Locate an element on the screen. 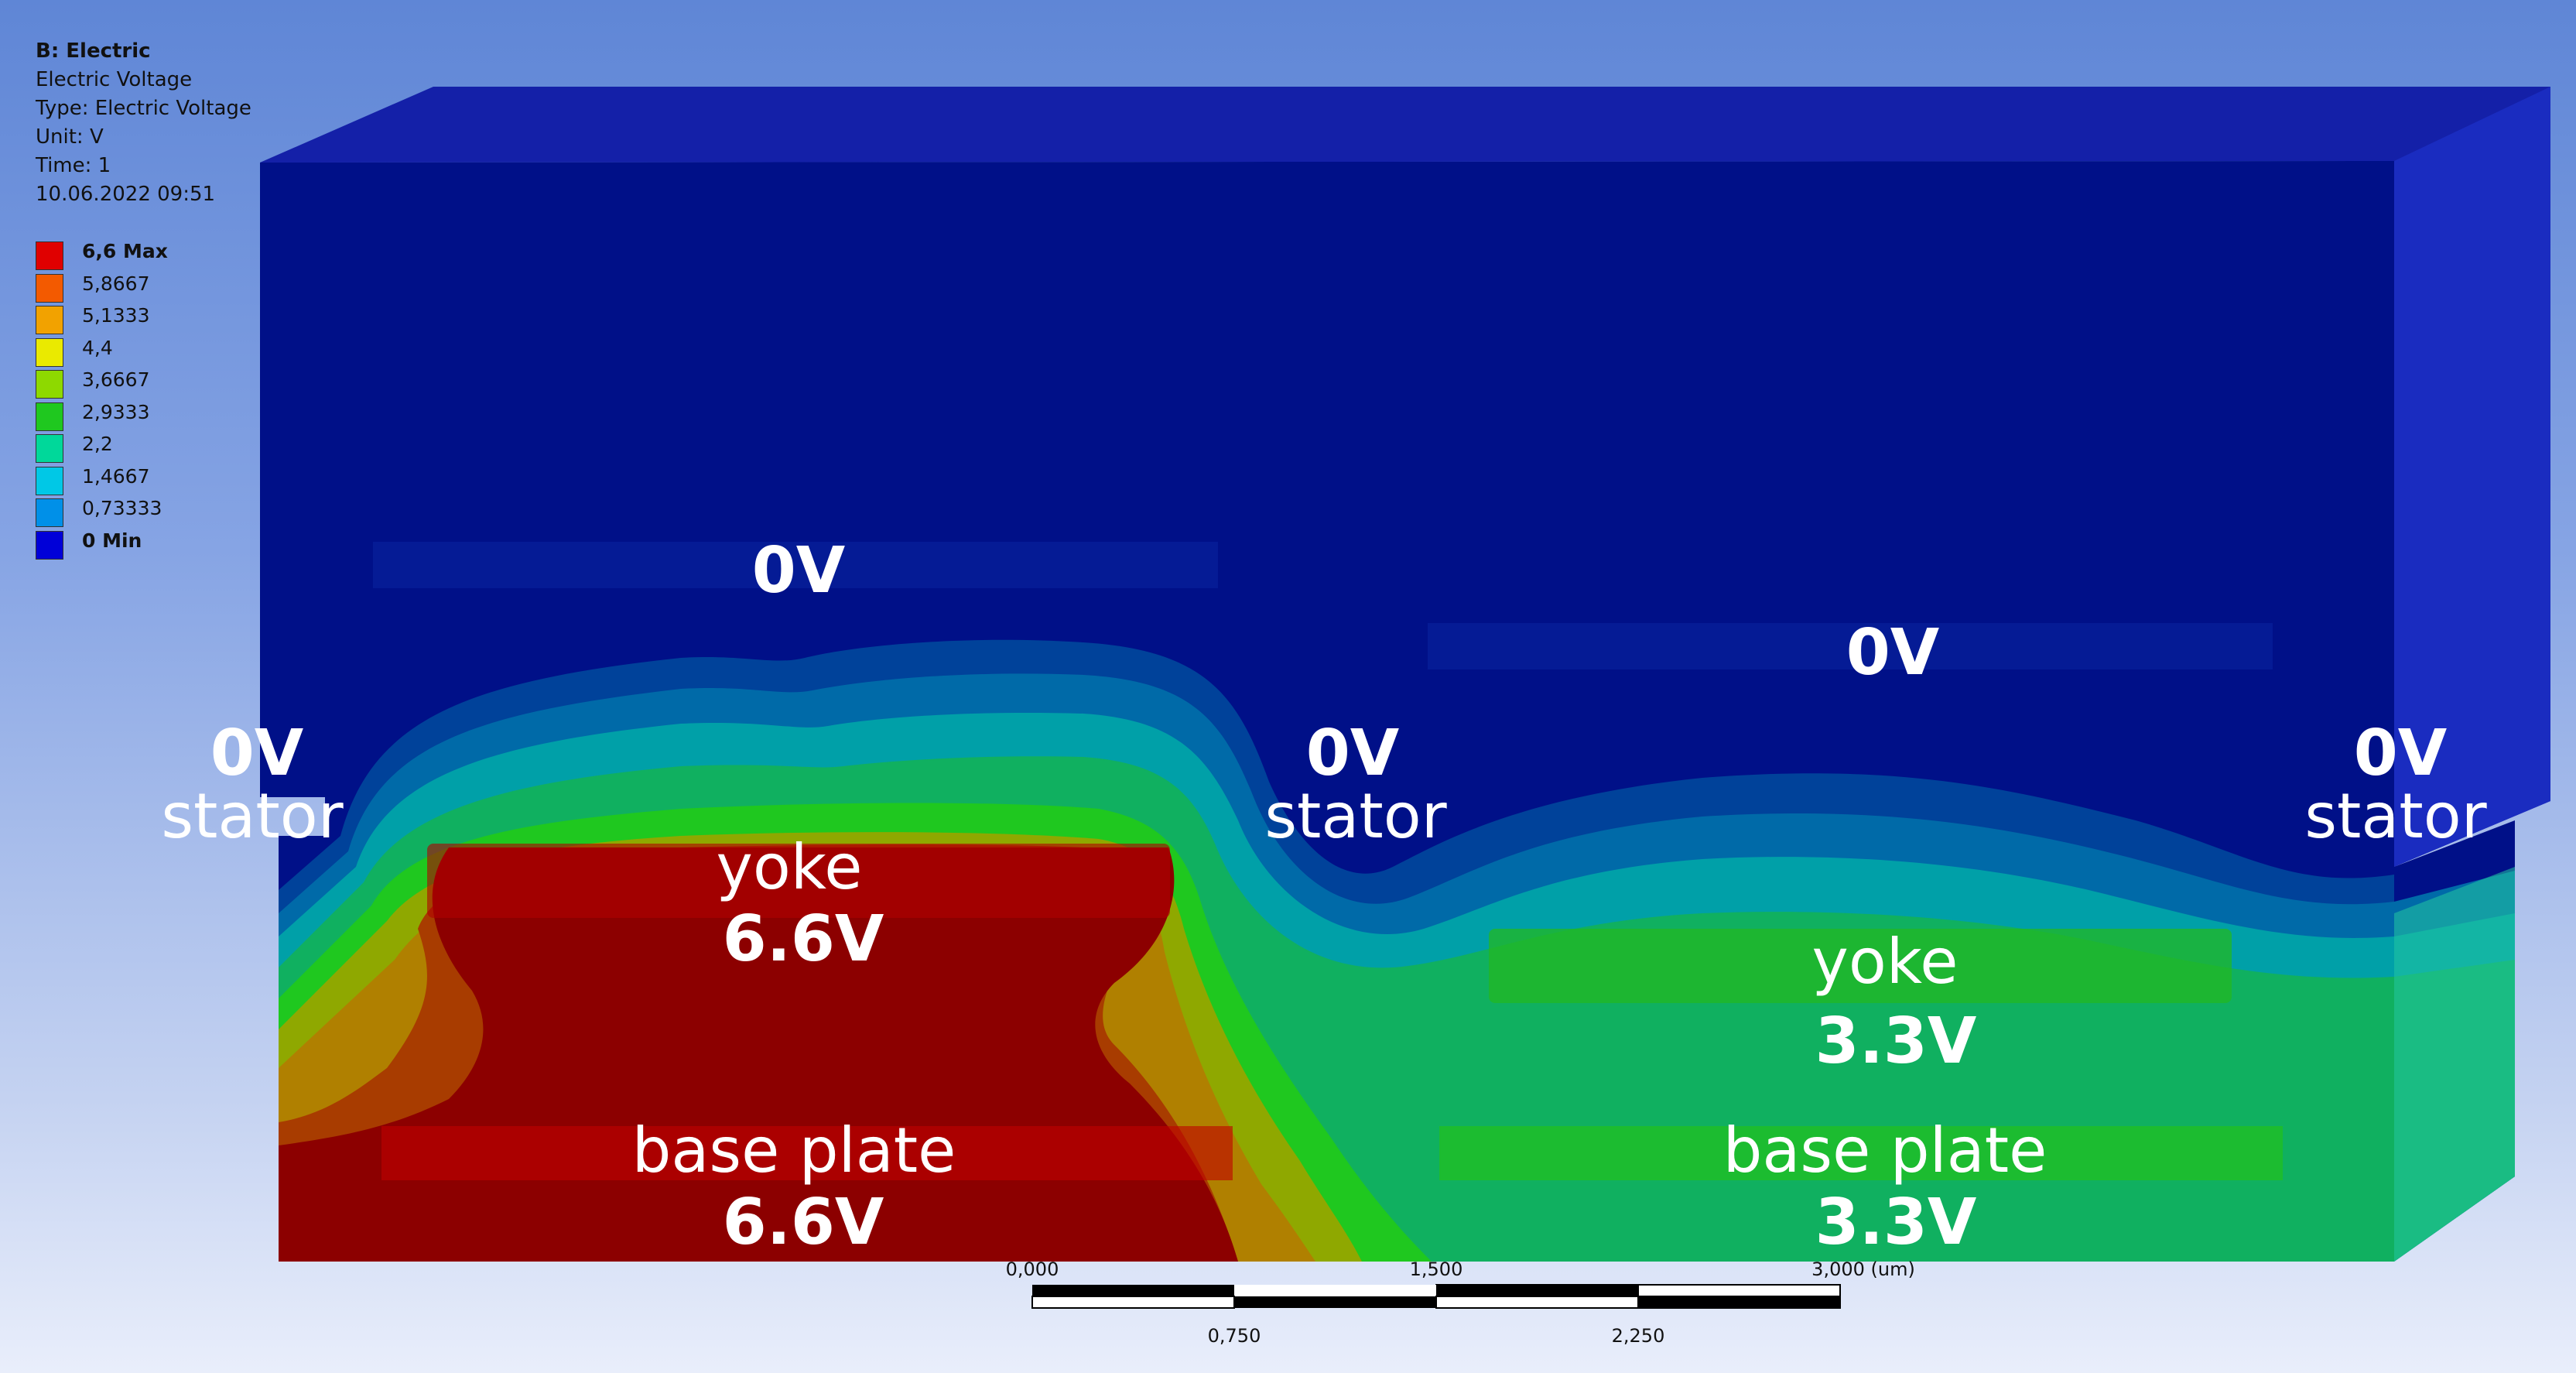  label-base-plate-left-voltage: 6.6V is located at coordinates (803, 1222).